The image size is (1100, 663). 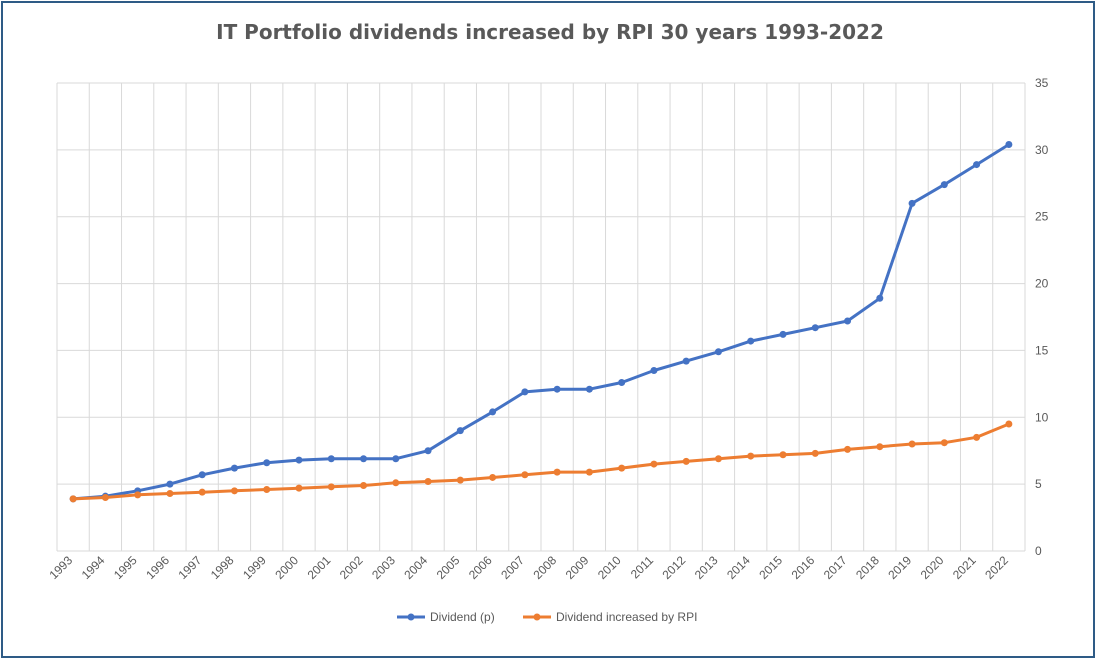 What do you see at coordinates (1042, 217) in the screenshot?
I see `y-tick-label: 25` at bounding box center [1042, 217].